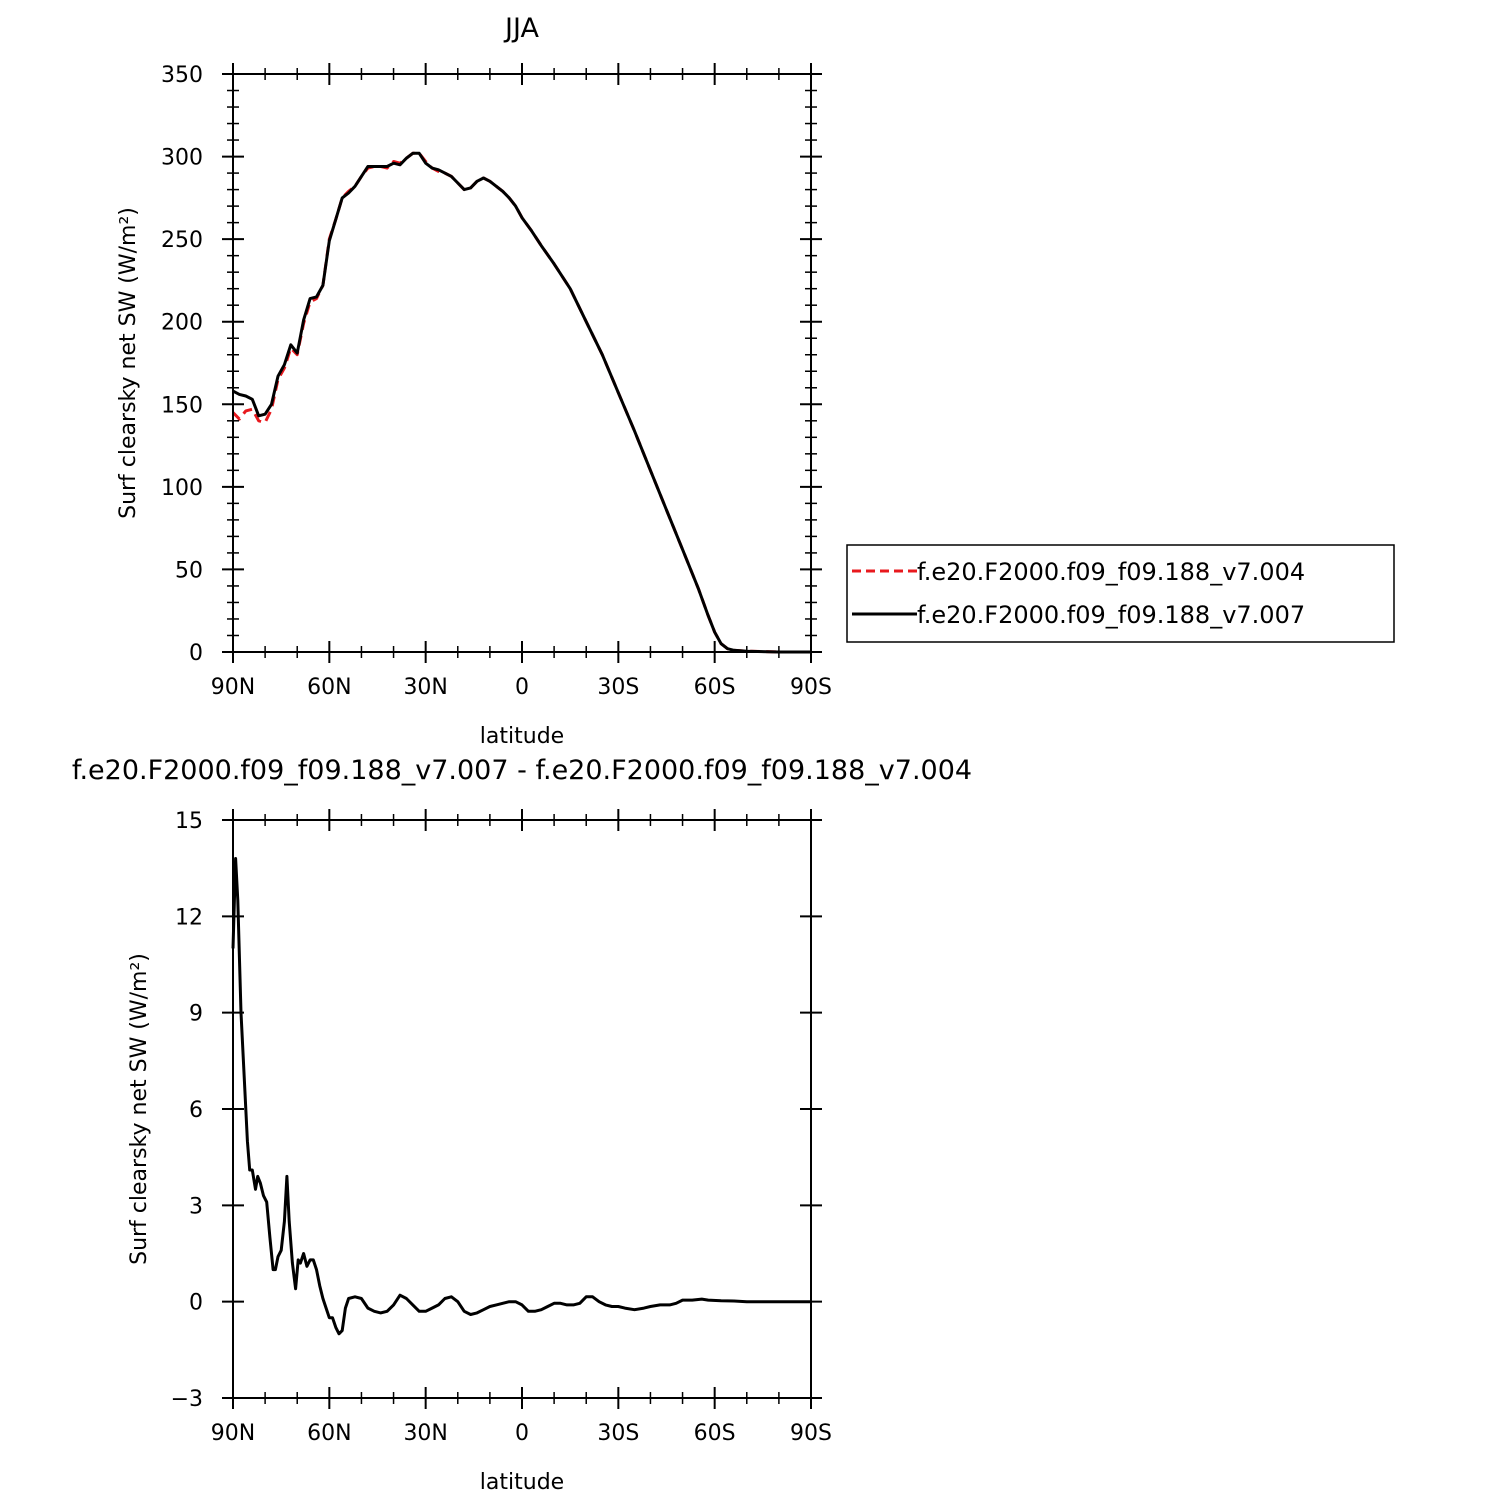  I want to click on top-x-tick-label: 90N, so click(233, 687).